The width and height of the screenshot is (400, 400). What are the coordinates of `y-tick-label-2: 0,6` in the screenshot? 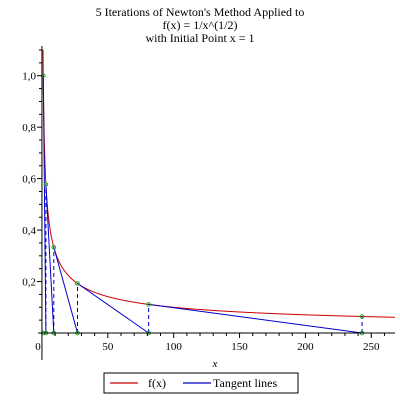 It's located at (29, 180).